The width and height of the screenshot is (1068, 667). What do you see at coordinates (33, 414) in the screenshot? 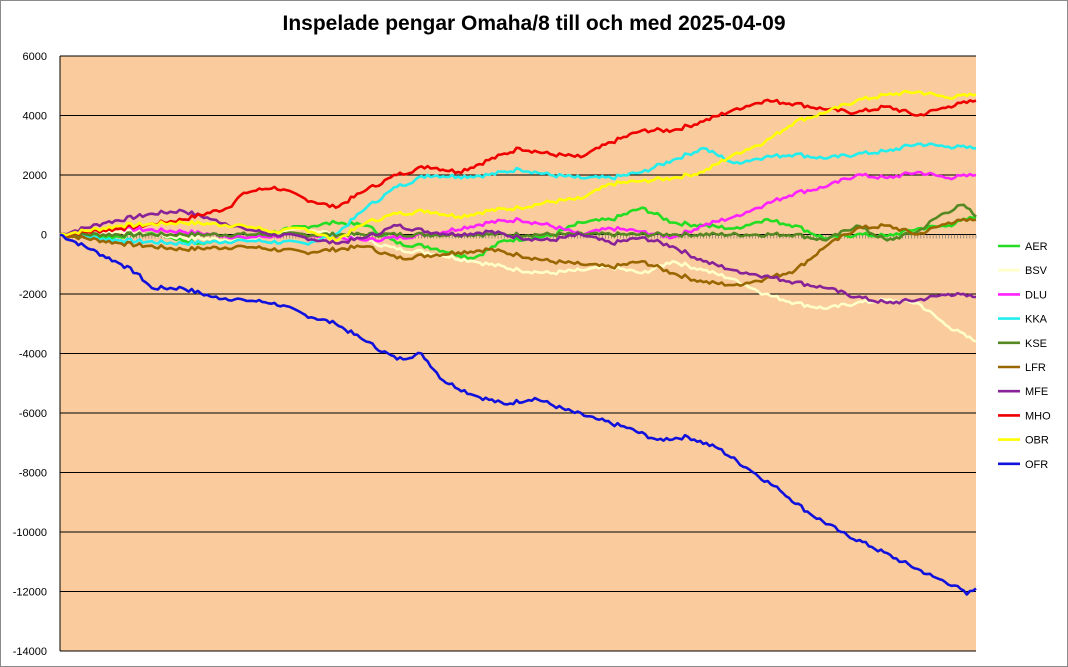
I see `y-tick-label: -6000` at bounding box center [33, 414].